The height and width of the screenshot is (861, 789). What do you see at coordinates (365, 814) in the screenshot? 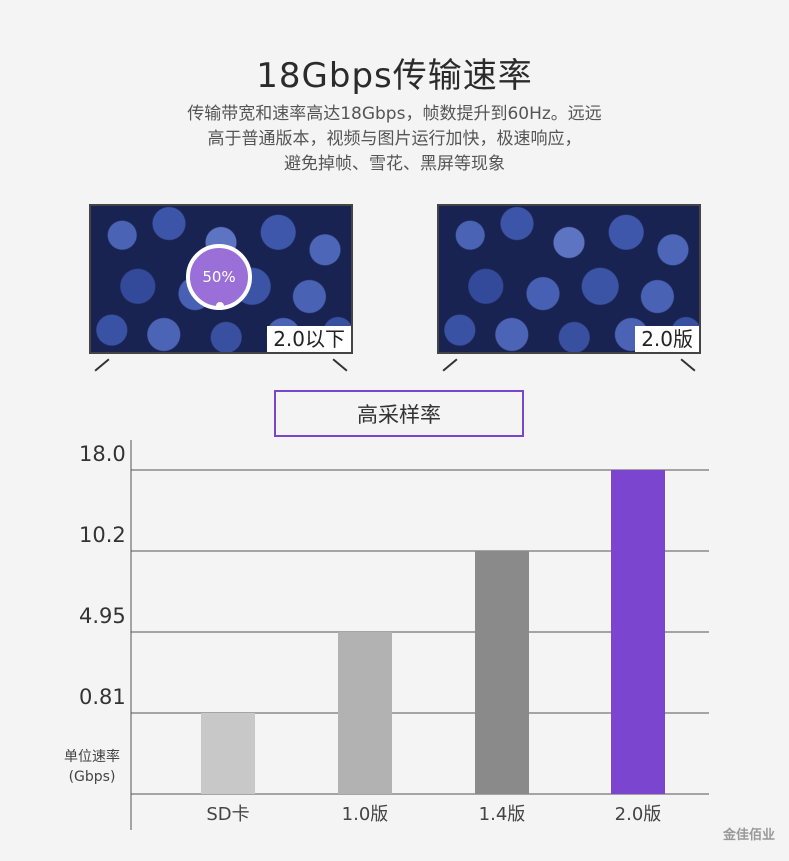
I see `x-tick-label: 1.0版` at bounding box center [365, 814].